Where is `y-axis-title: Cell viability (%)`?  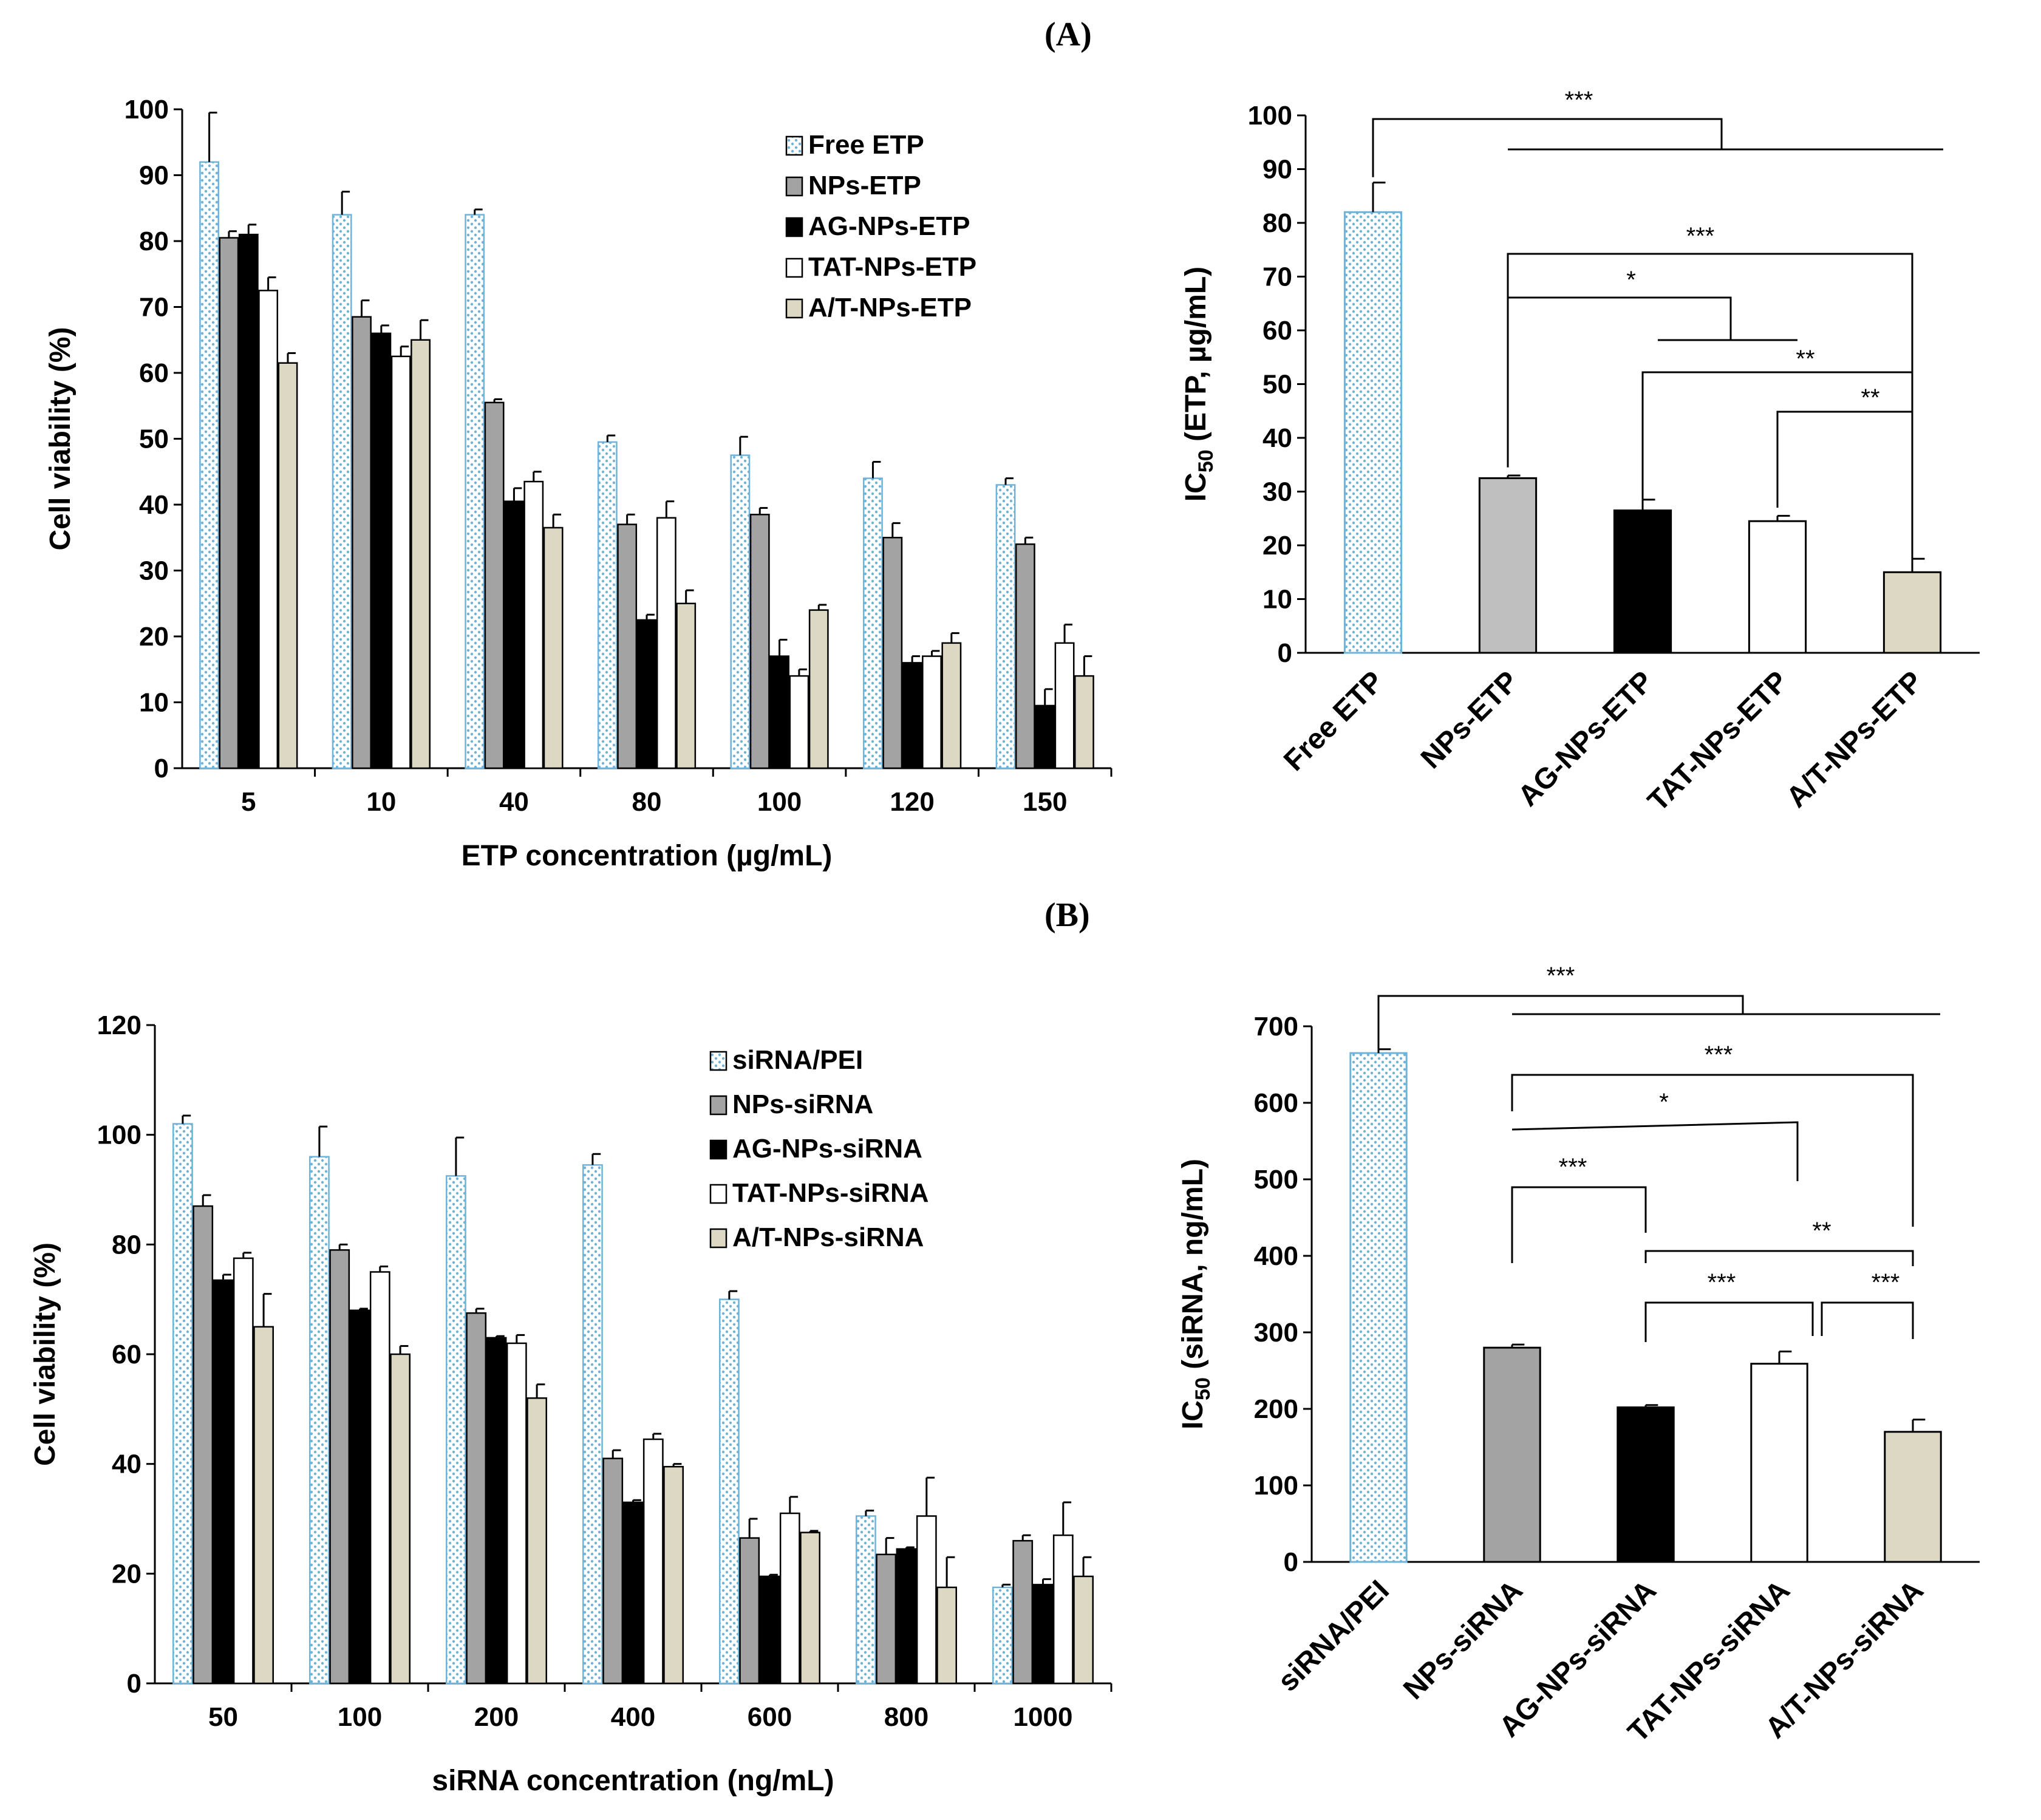
y-axis-title: Cell viability (%) is located at coordinates (60, 438).